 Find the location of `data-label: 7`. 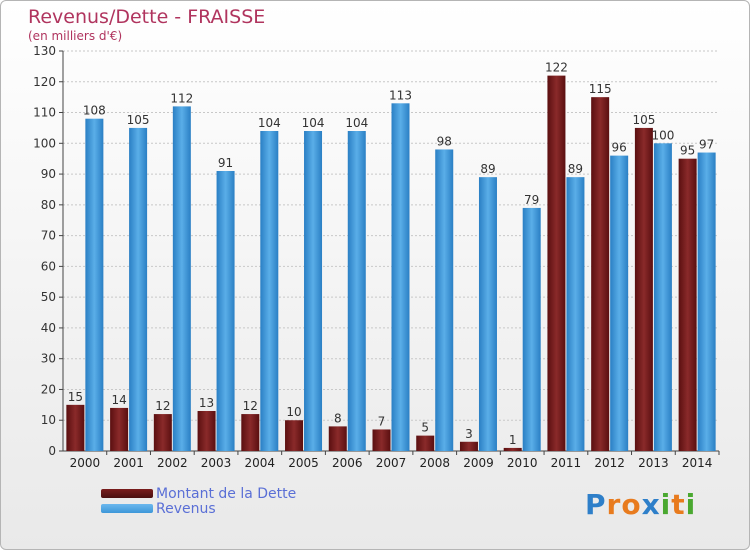

data-label: 7 is located at coordinates (382, 421).